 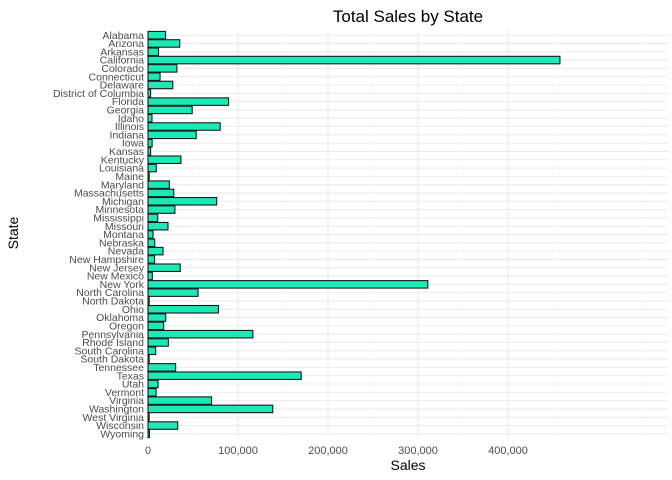 I want to click on y-tick-label: Maine, so click(x=129, y=177).